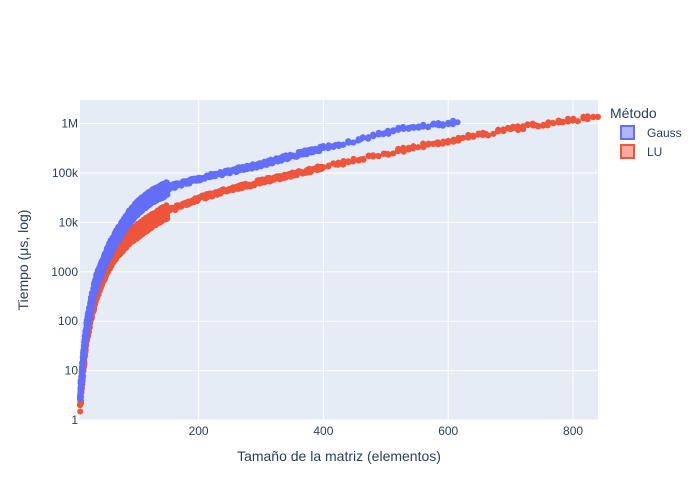 Image resolution: width=700 pixels, height=500 pixels. What do you see at coordinates (641, 151) in the screenshot?
I see `legend-item-lu: LU` at bounding box center [641, 151].